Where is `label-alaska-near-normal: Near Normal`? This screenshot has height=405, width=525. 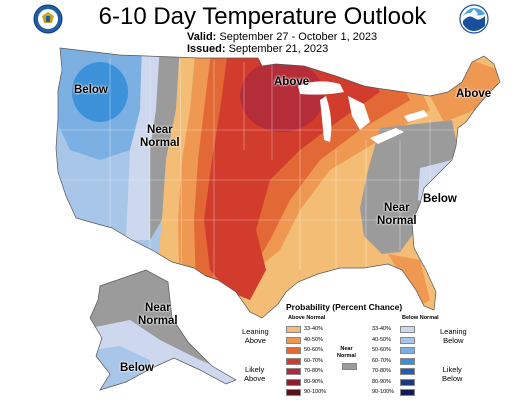 label-alaska-near-normal: Near Normal is located at coordinates (158, 314).